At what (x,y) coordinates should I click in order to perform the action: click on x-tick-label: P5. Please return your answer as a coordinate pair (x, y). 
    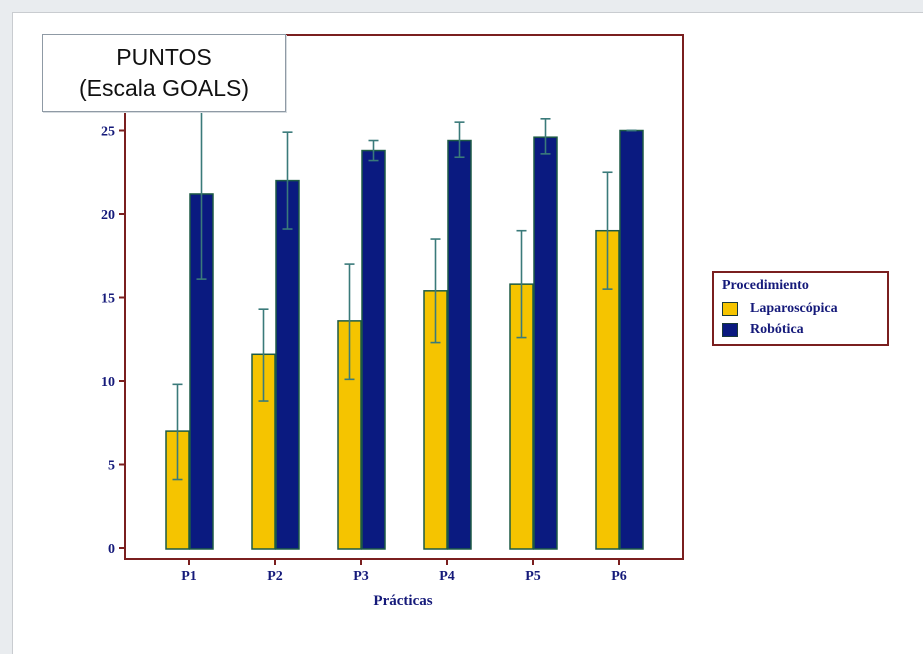
    Looking at the image, I should click on (533, 576).